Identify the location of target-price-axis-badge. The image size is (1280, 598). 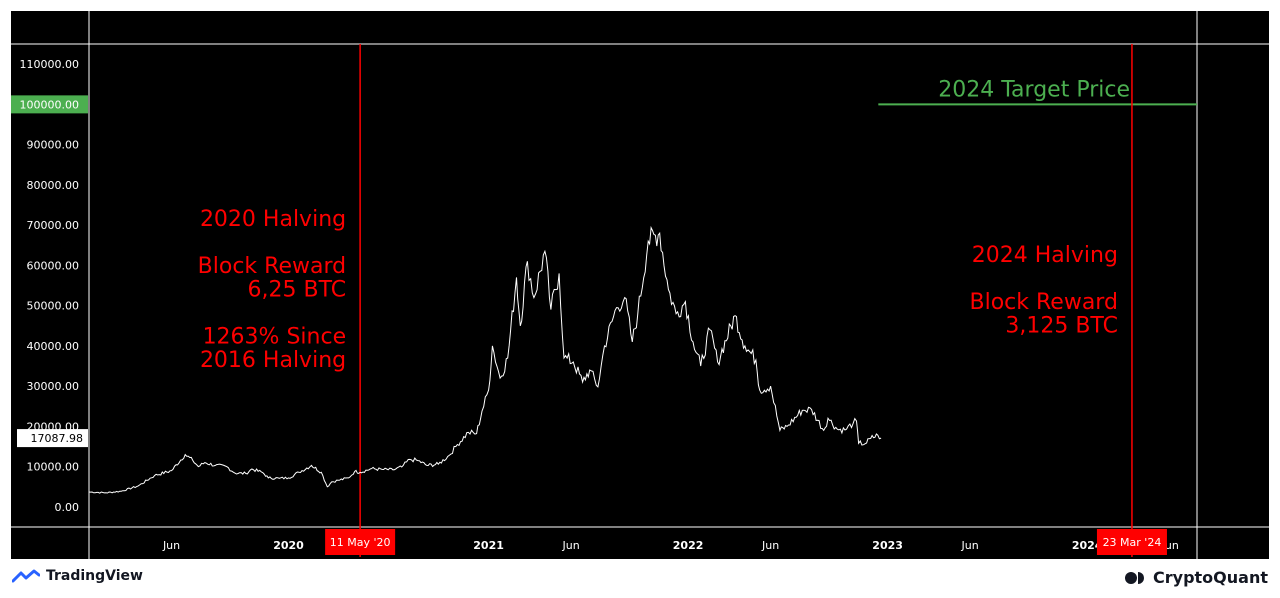
(49, 104).